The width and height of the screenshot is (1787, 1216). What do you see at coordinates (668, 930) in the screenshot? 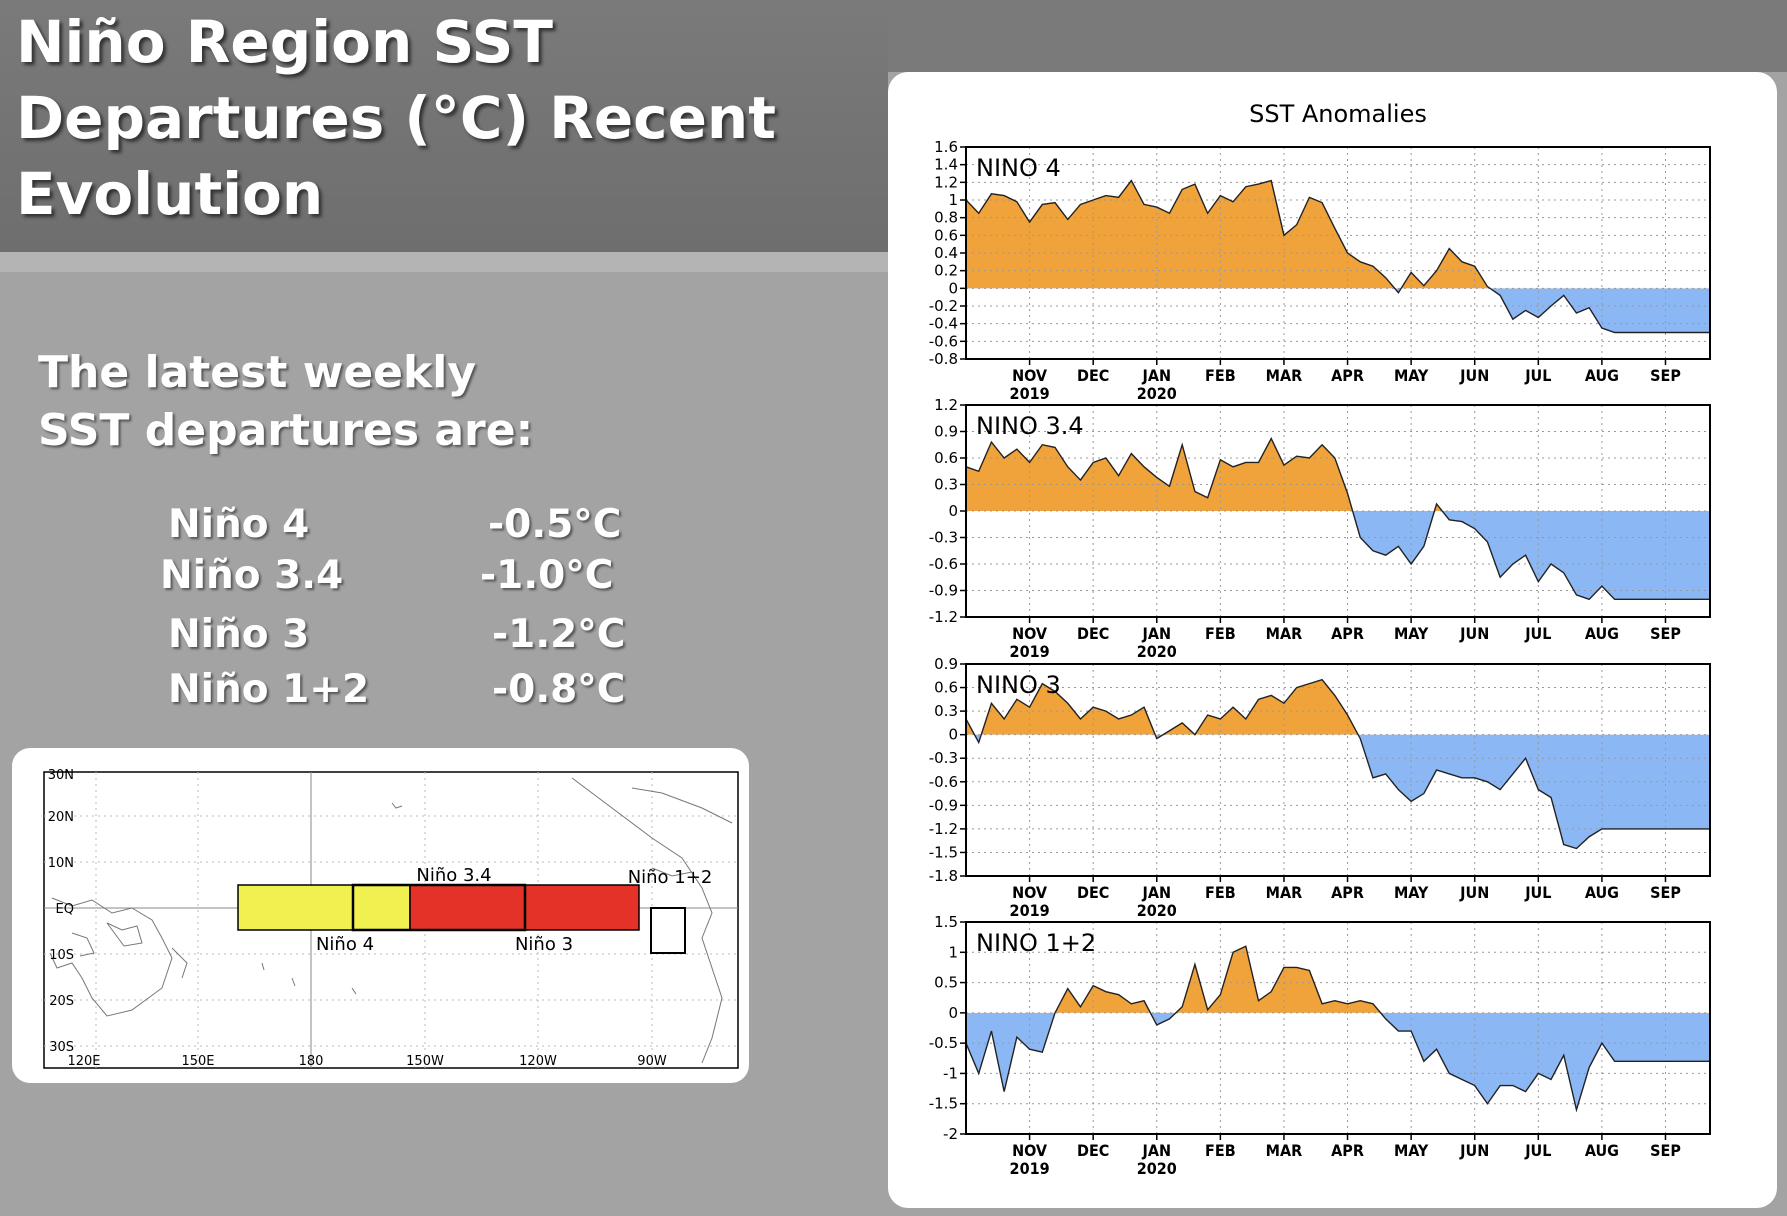
I see `nino12-box` at bounding box center [668, 930].